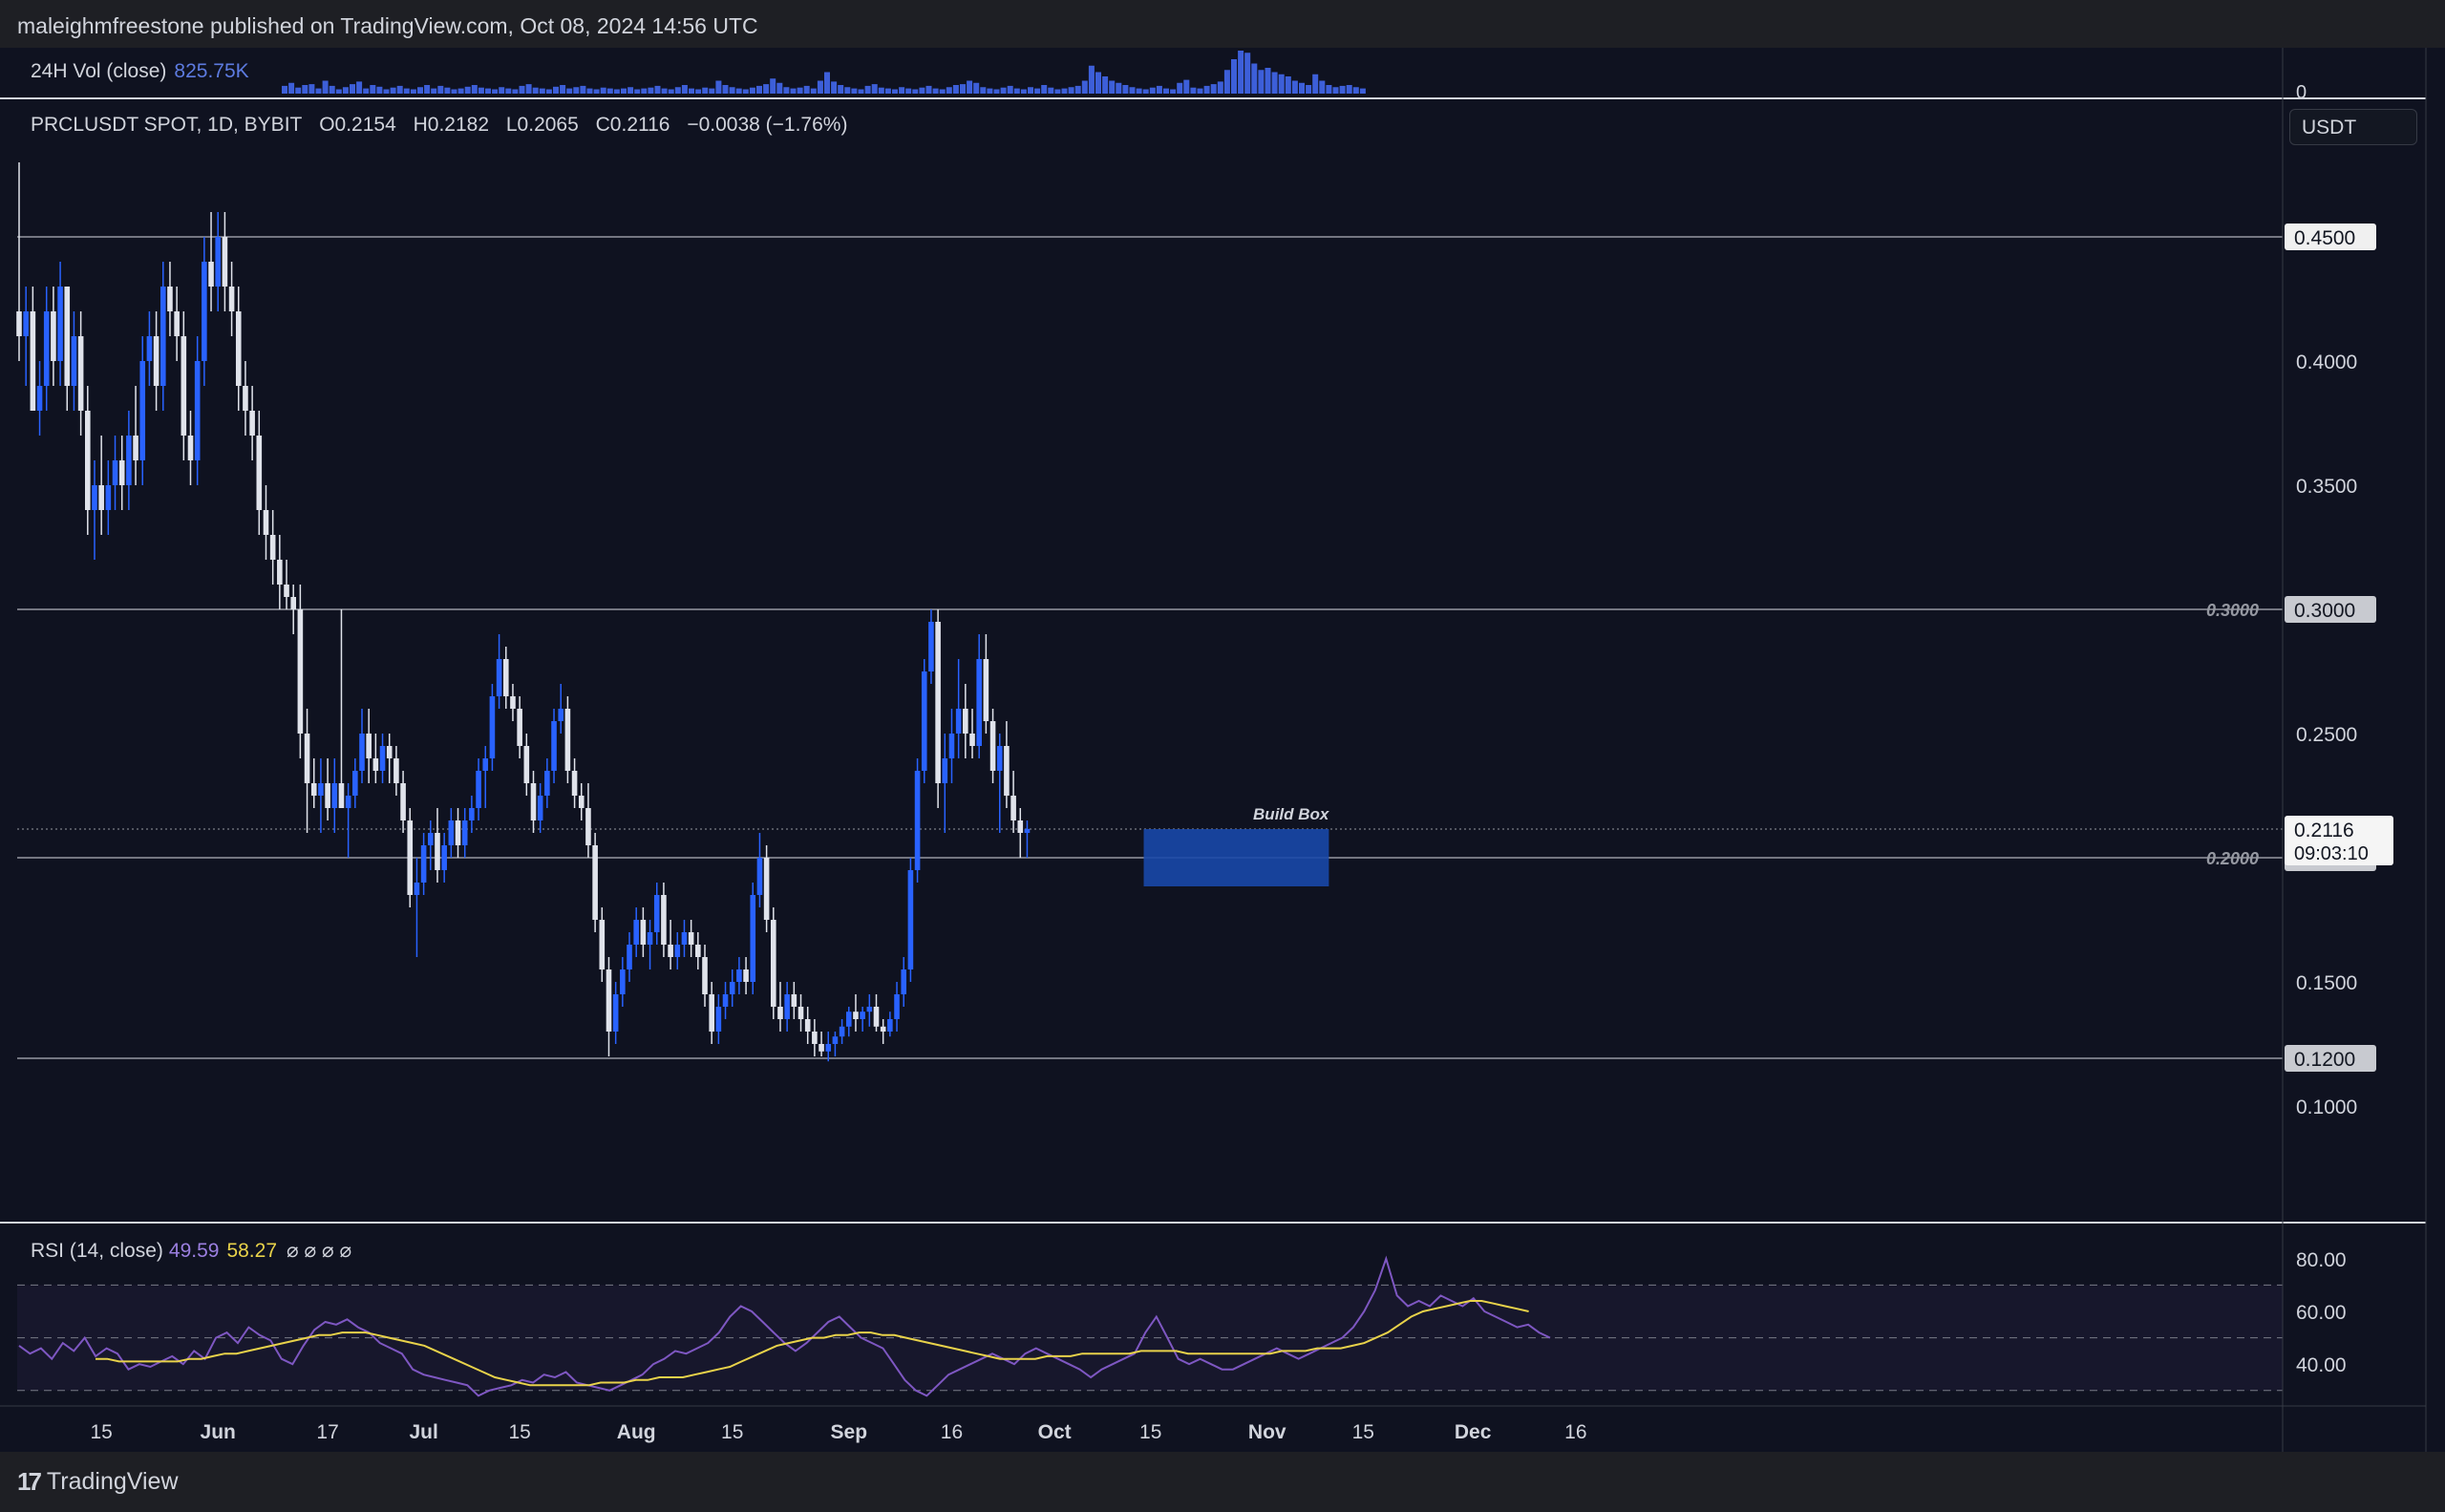  I want to click on time-tick-label: 17, so click(327, 1432).